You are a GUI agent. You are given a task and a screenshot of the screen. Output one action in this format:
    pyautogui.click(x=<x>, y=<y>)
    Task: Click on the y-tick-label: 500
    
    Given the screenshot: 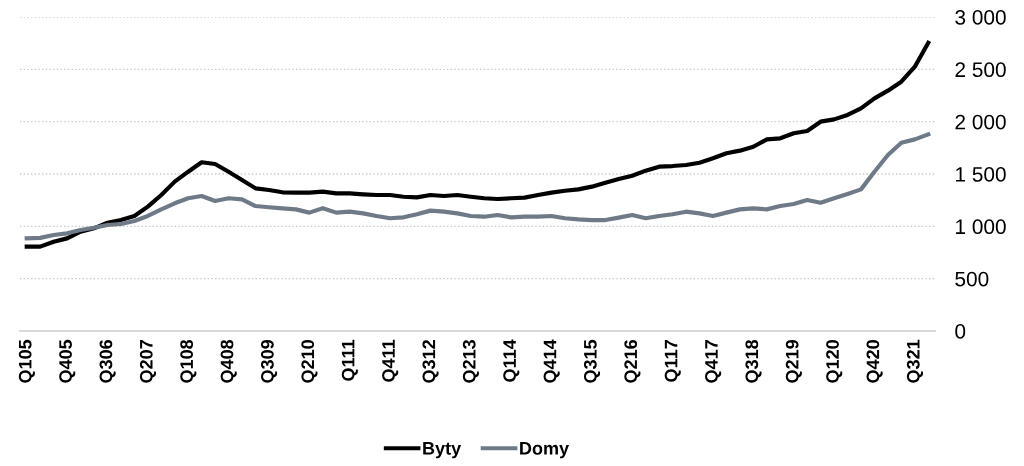 What is the action you would take?
    pyautogui.click(x=972, y=279)
    